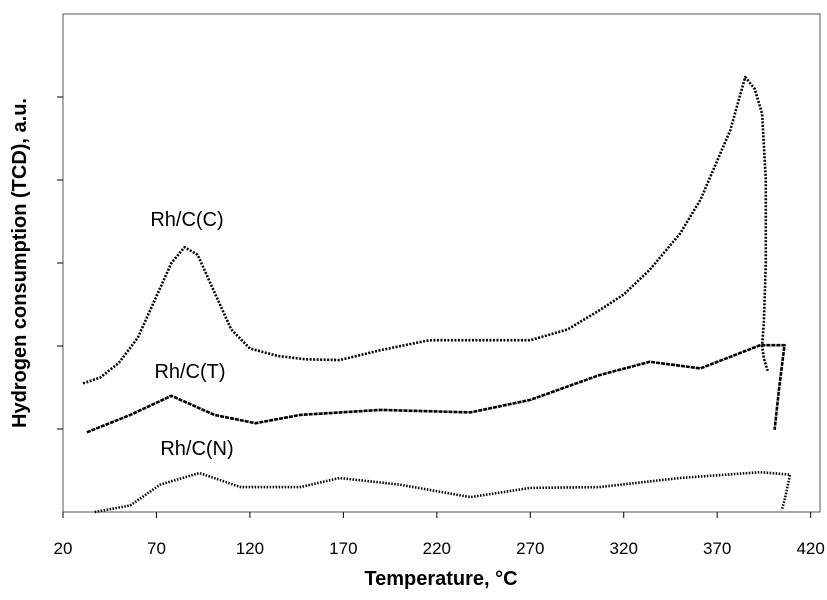  I want to click on x-tick-label: 270, so click(530, 548).